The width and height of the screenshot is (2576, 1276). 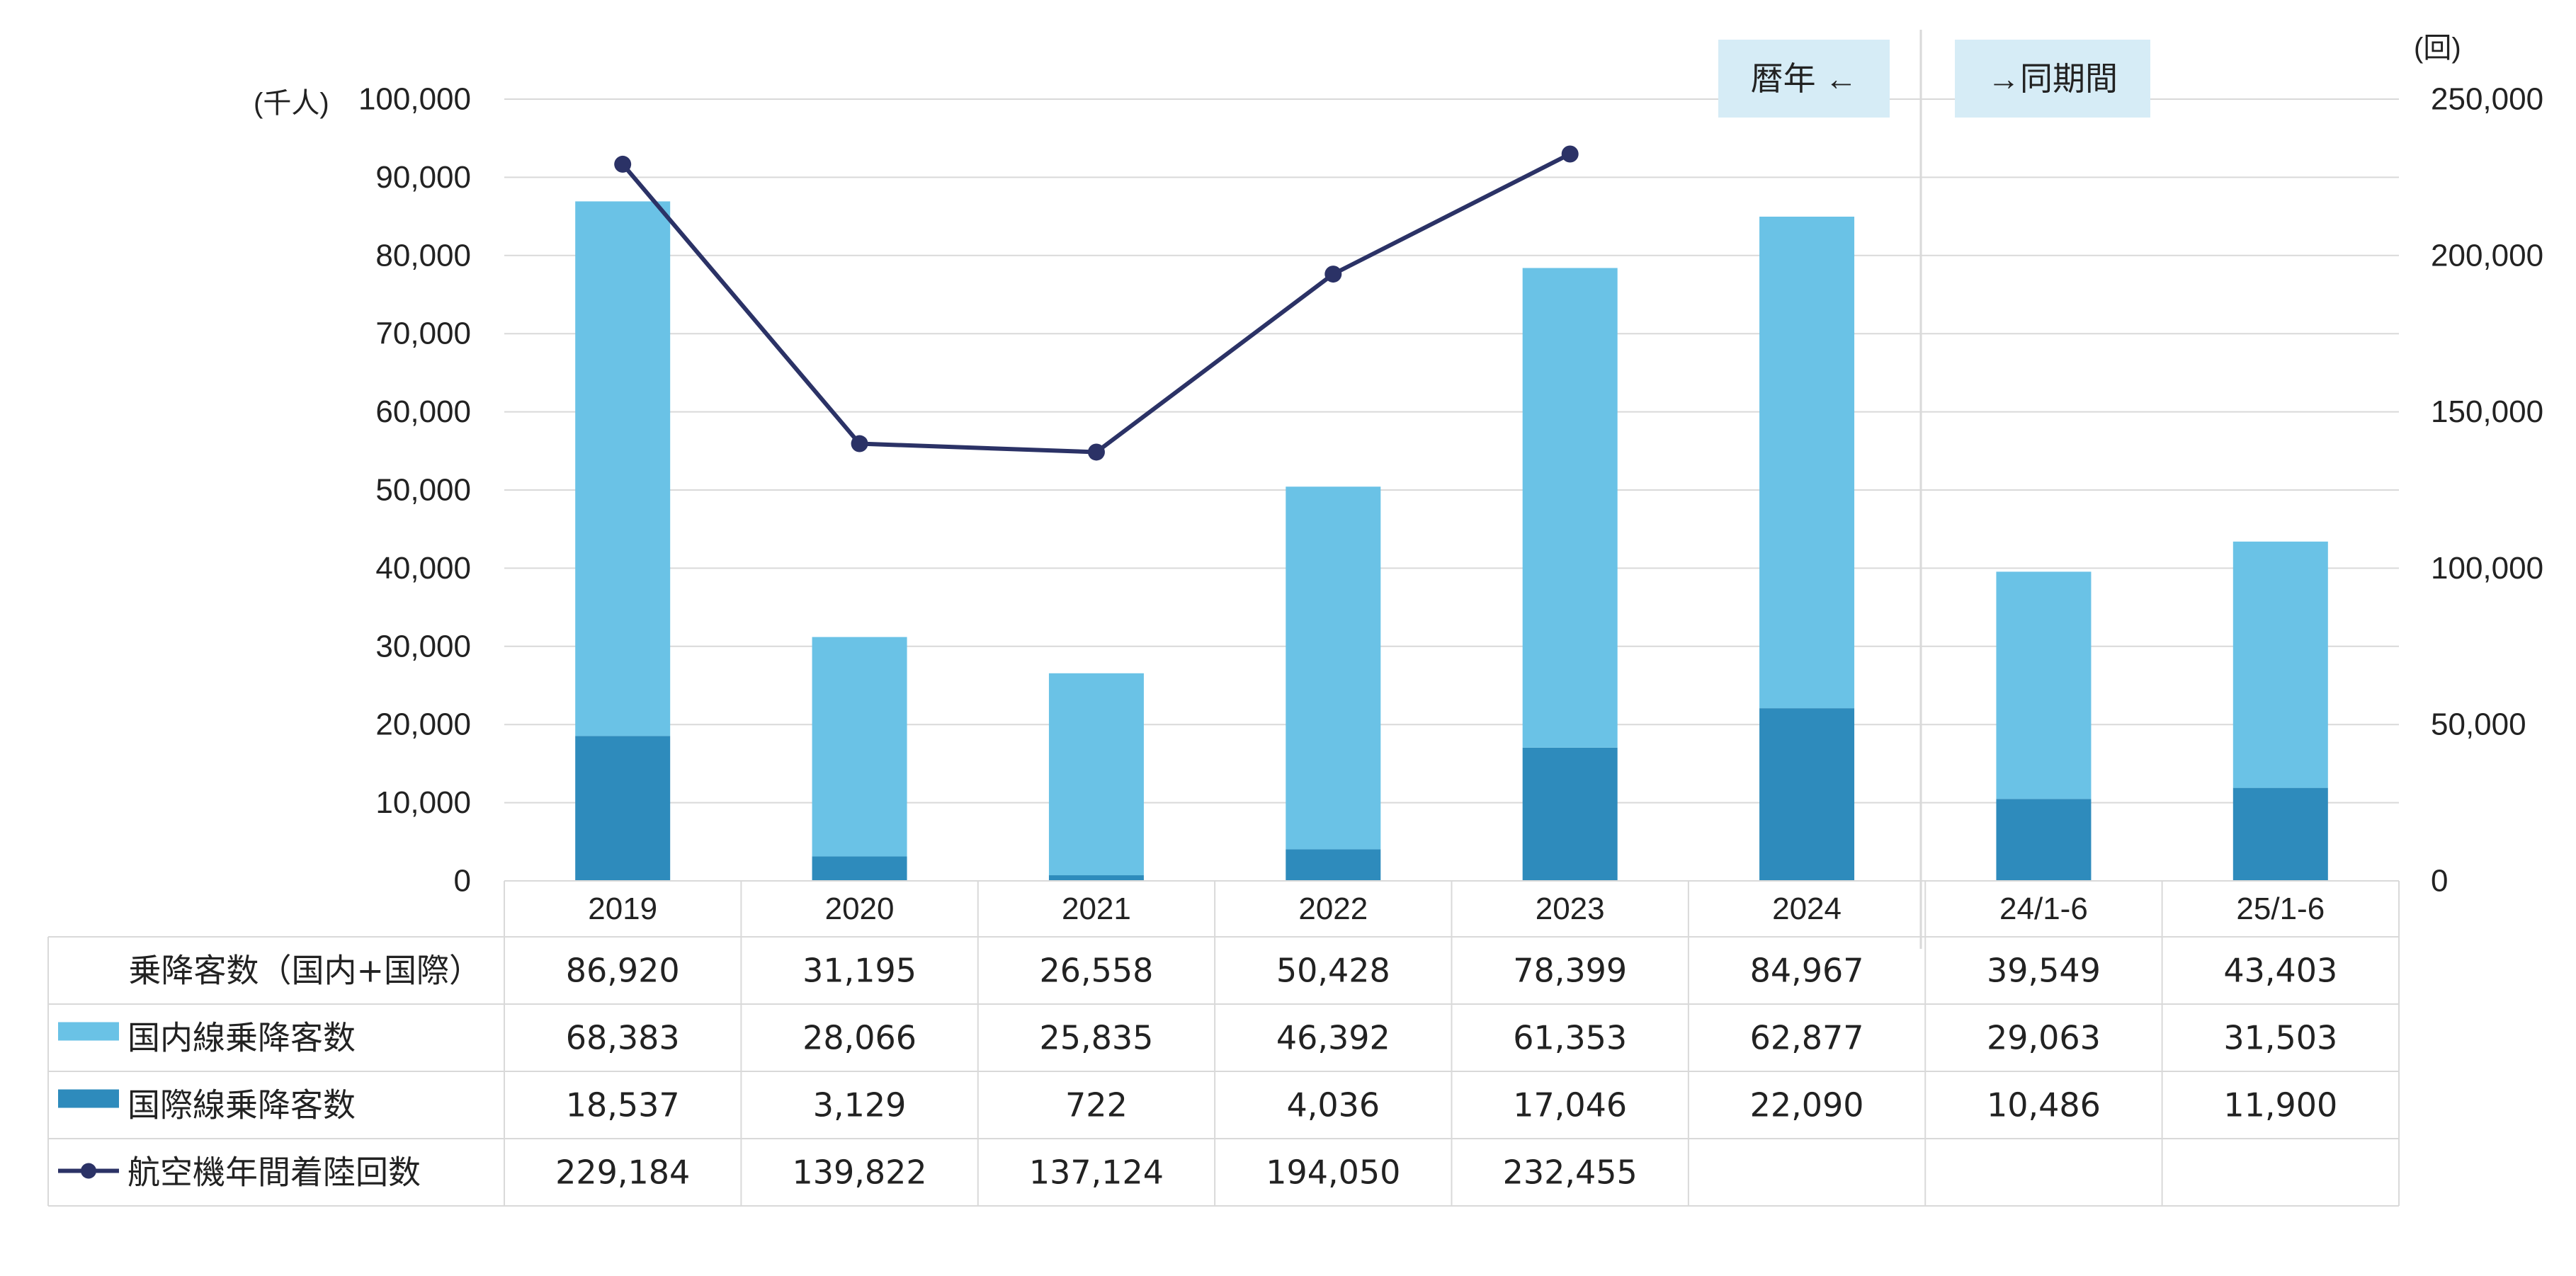 I want to click on cell-international: 22,090, so click(x=1807, y=1105).